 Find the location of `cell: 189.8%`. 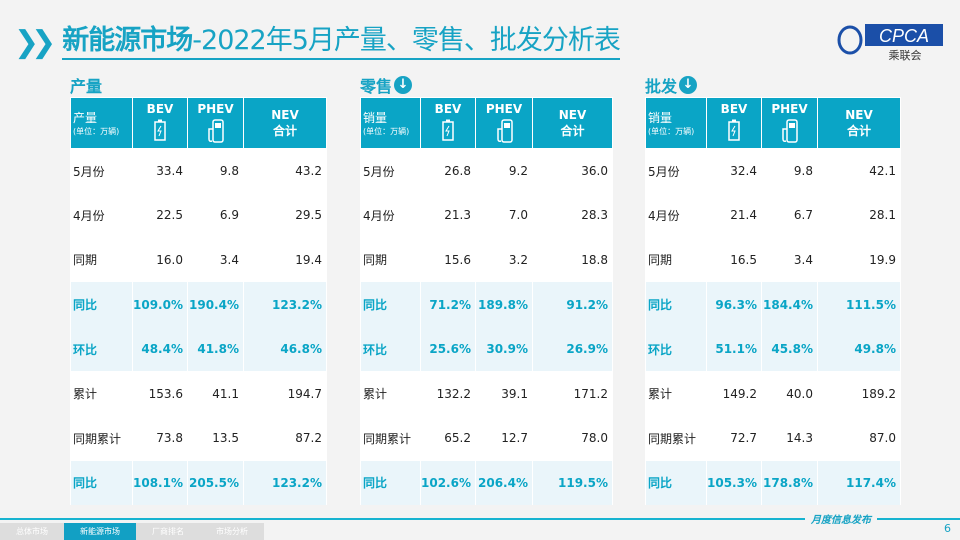

cell: 189.8% is located at coordinates (503, 304).